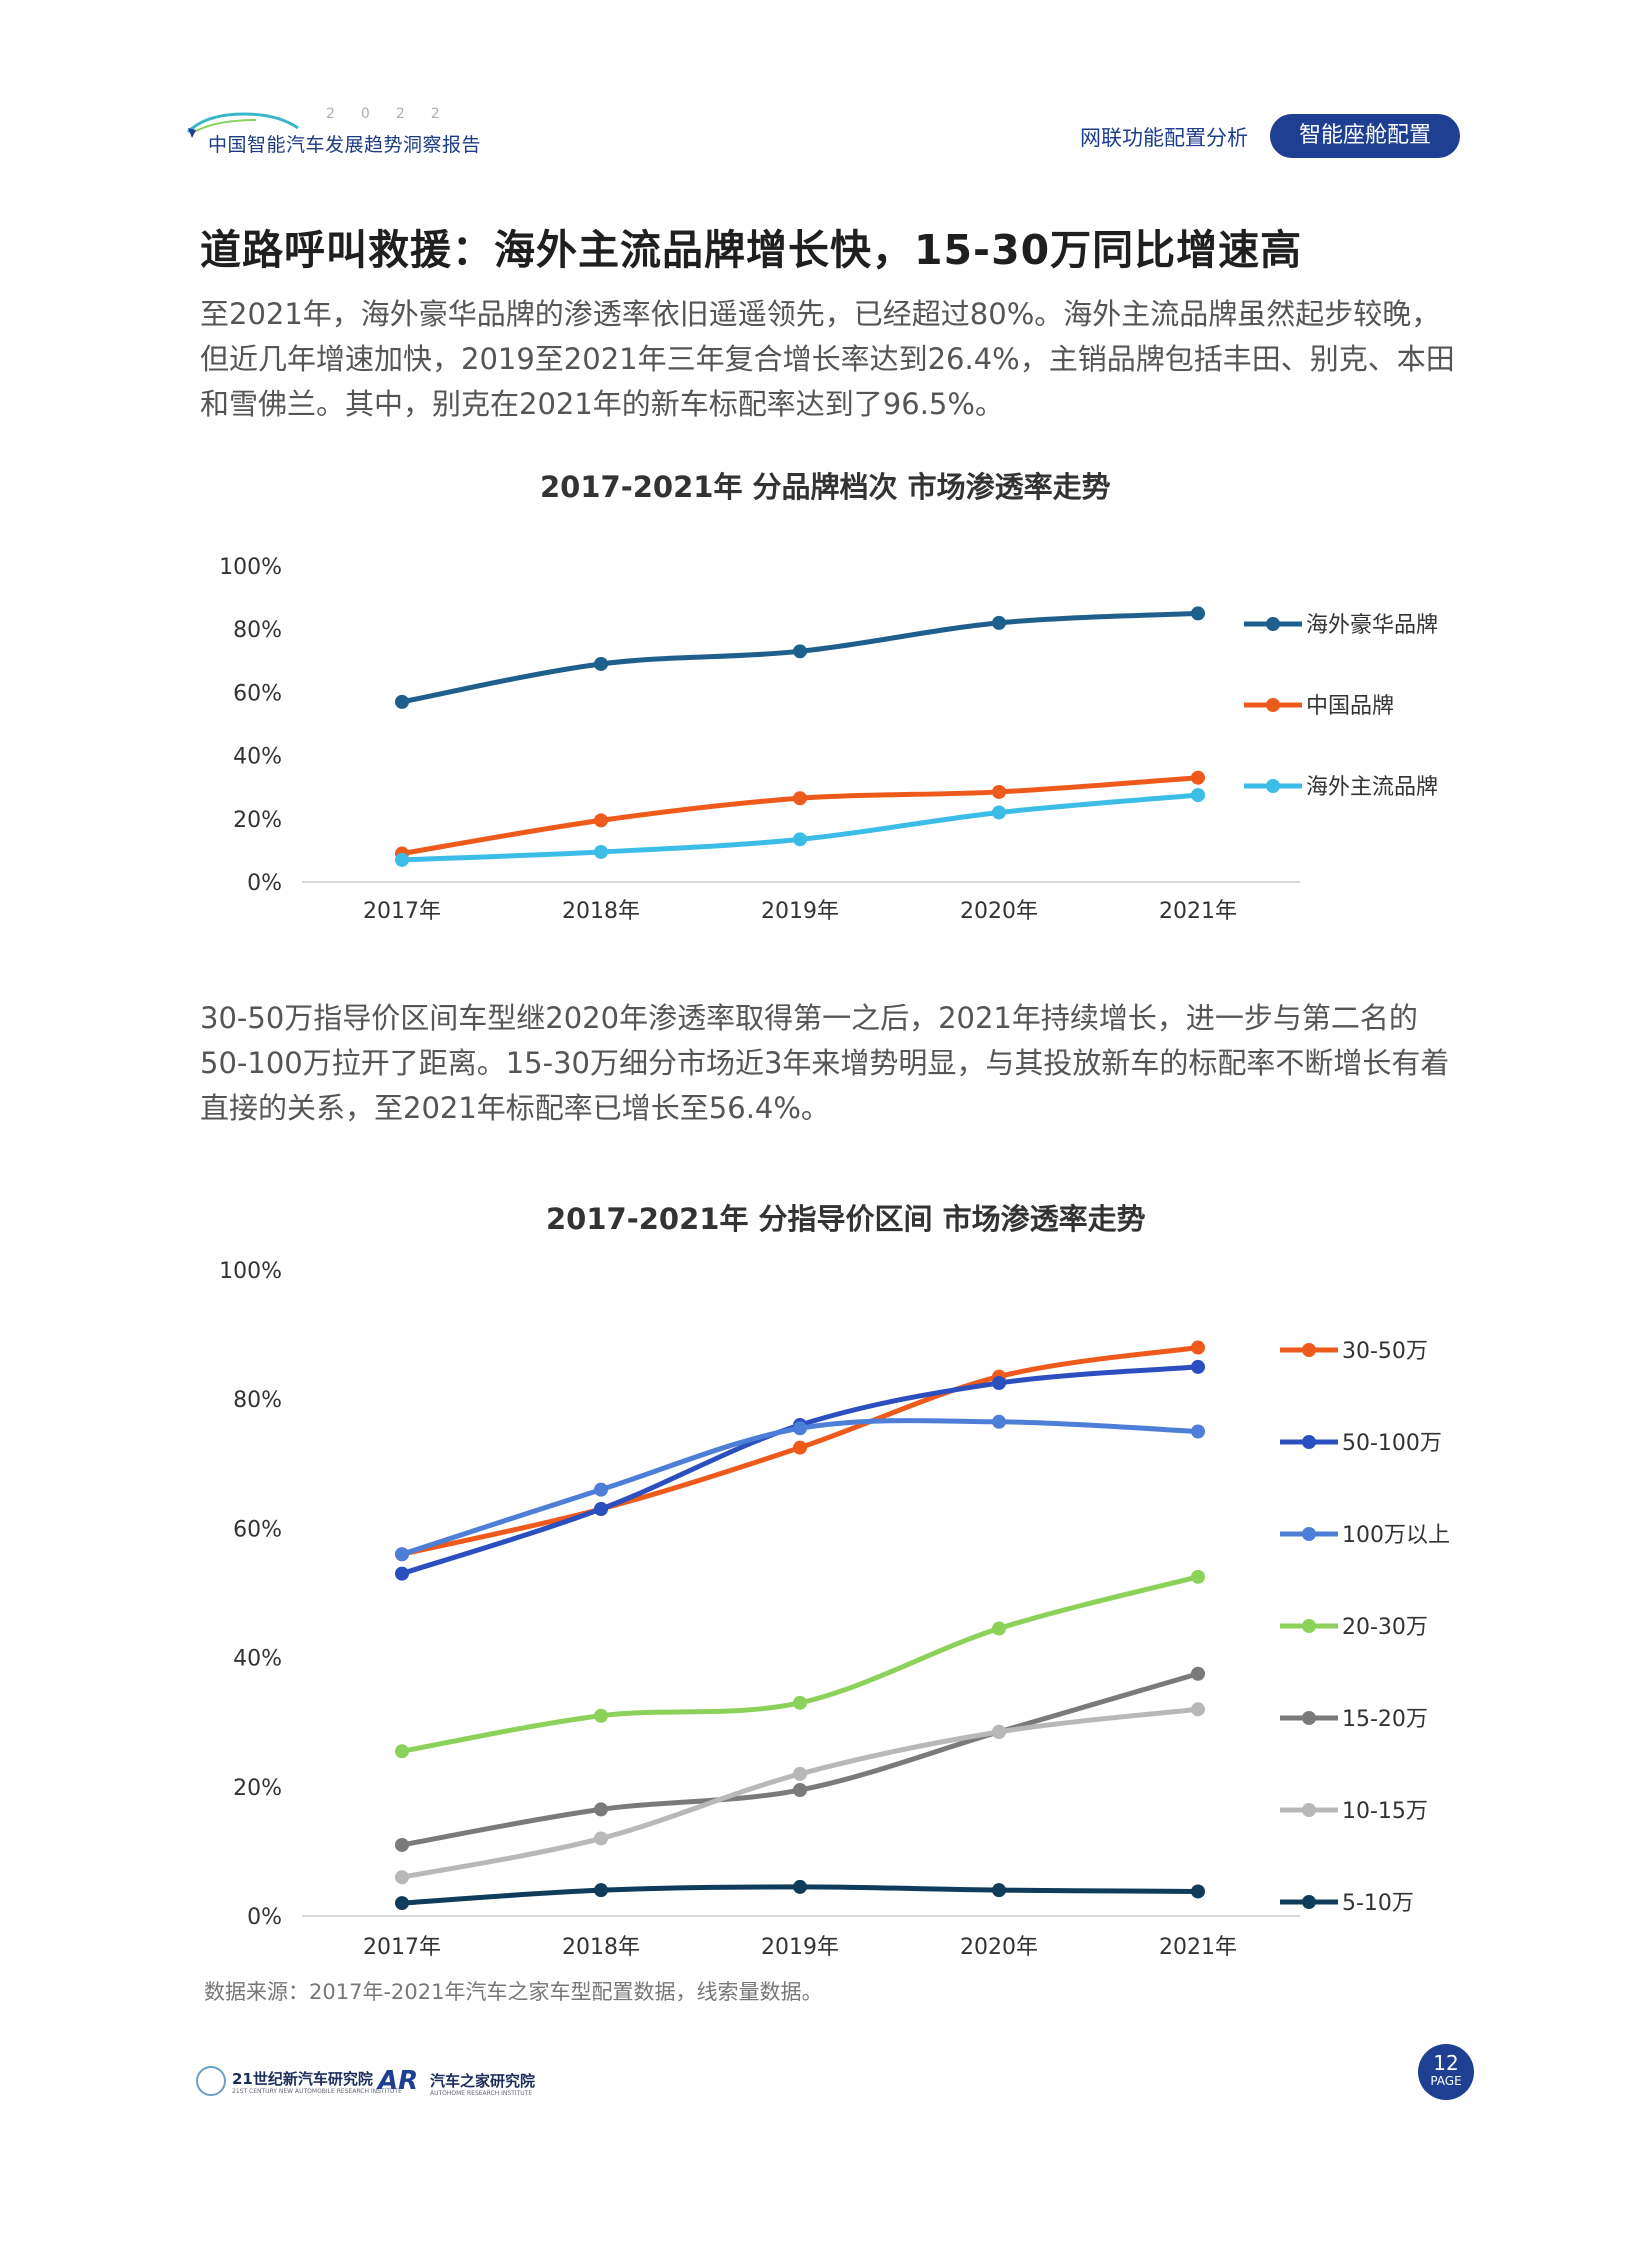 Image resolution: width=1652 pixels, height=2244 pixels. I want to click on globe-icon, so click(211, 2081).